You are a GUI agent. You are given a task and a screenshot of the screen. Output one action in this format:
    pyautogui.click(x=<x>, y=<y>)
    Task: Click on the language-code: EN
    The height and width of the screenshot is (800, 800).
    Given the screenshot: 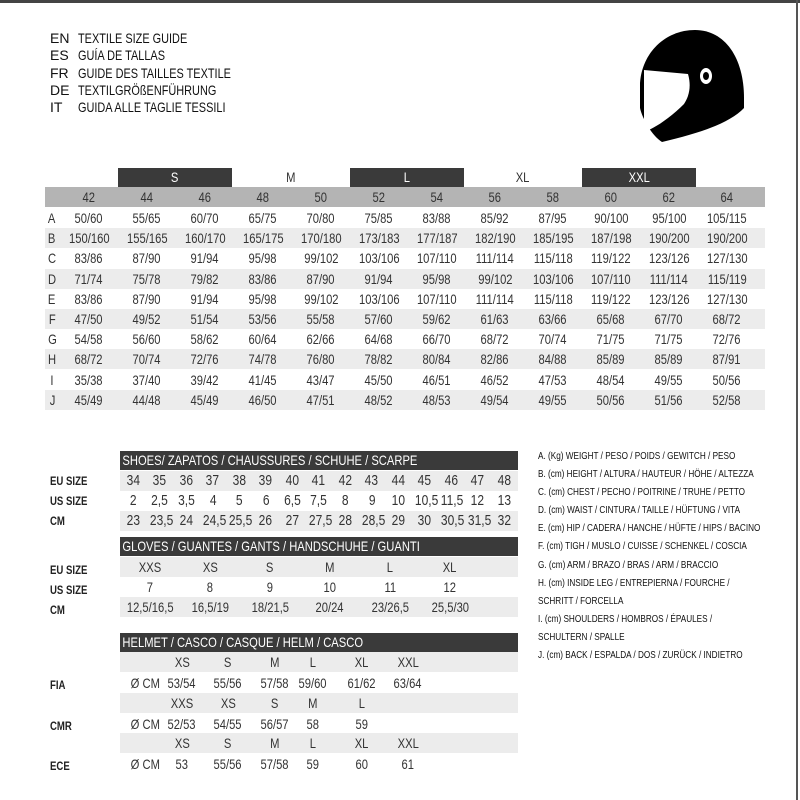 What is the action you would take?
    pyautogui.click(x=60, y=38)
    